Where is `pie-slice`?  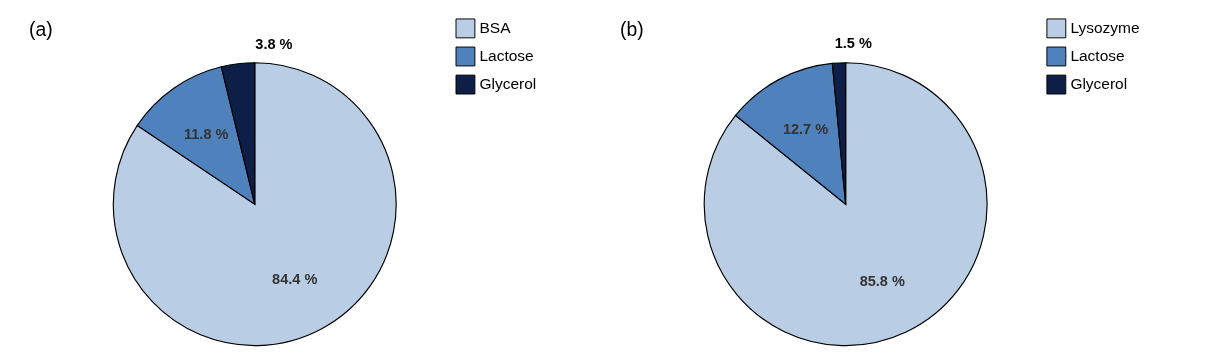
pie-slice is located at coordinates (196, 135).